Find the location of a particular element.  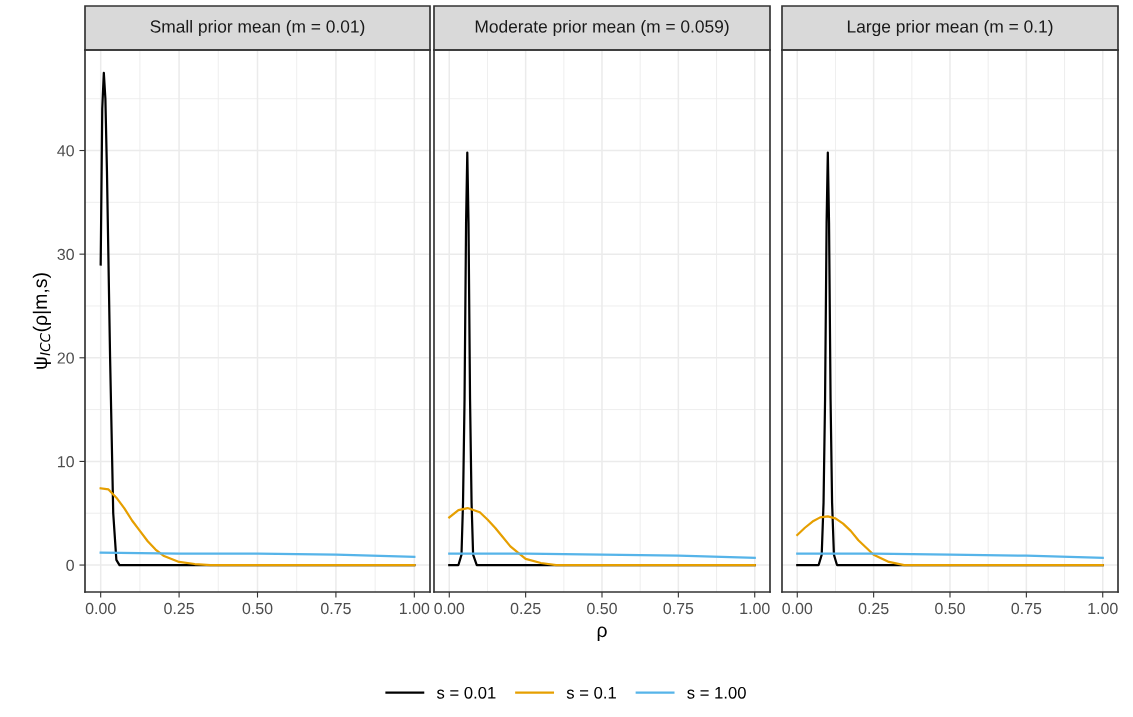

y-tick-label: 40 is located at coordinates (65, 151).